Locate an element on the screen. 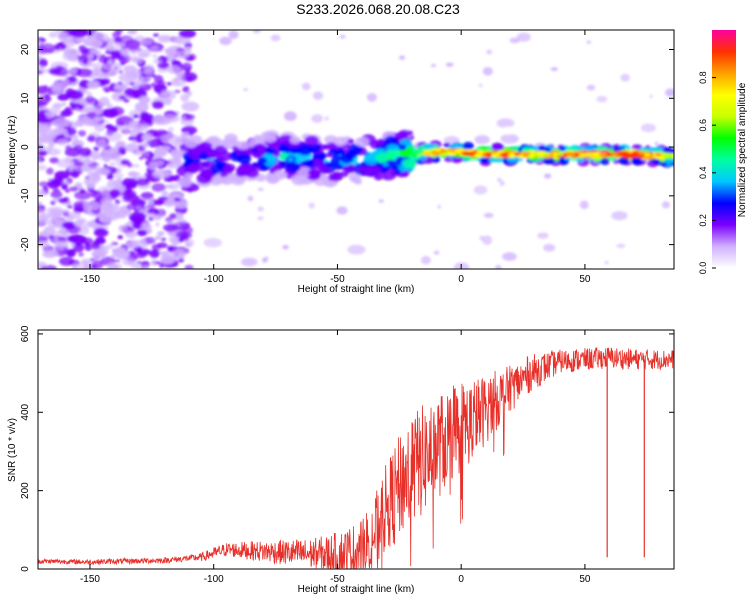  colorbar-scale is located at coordinates (724, 149).